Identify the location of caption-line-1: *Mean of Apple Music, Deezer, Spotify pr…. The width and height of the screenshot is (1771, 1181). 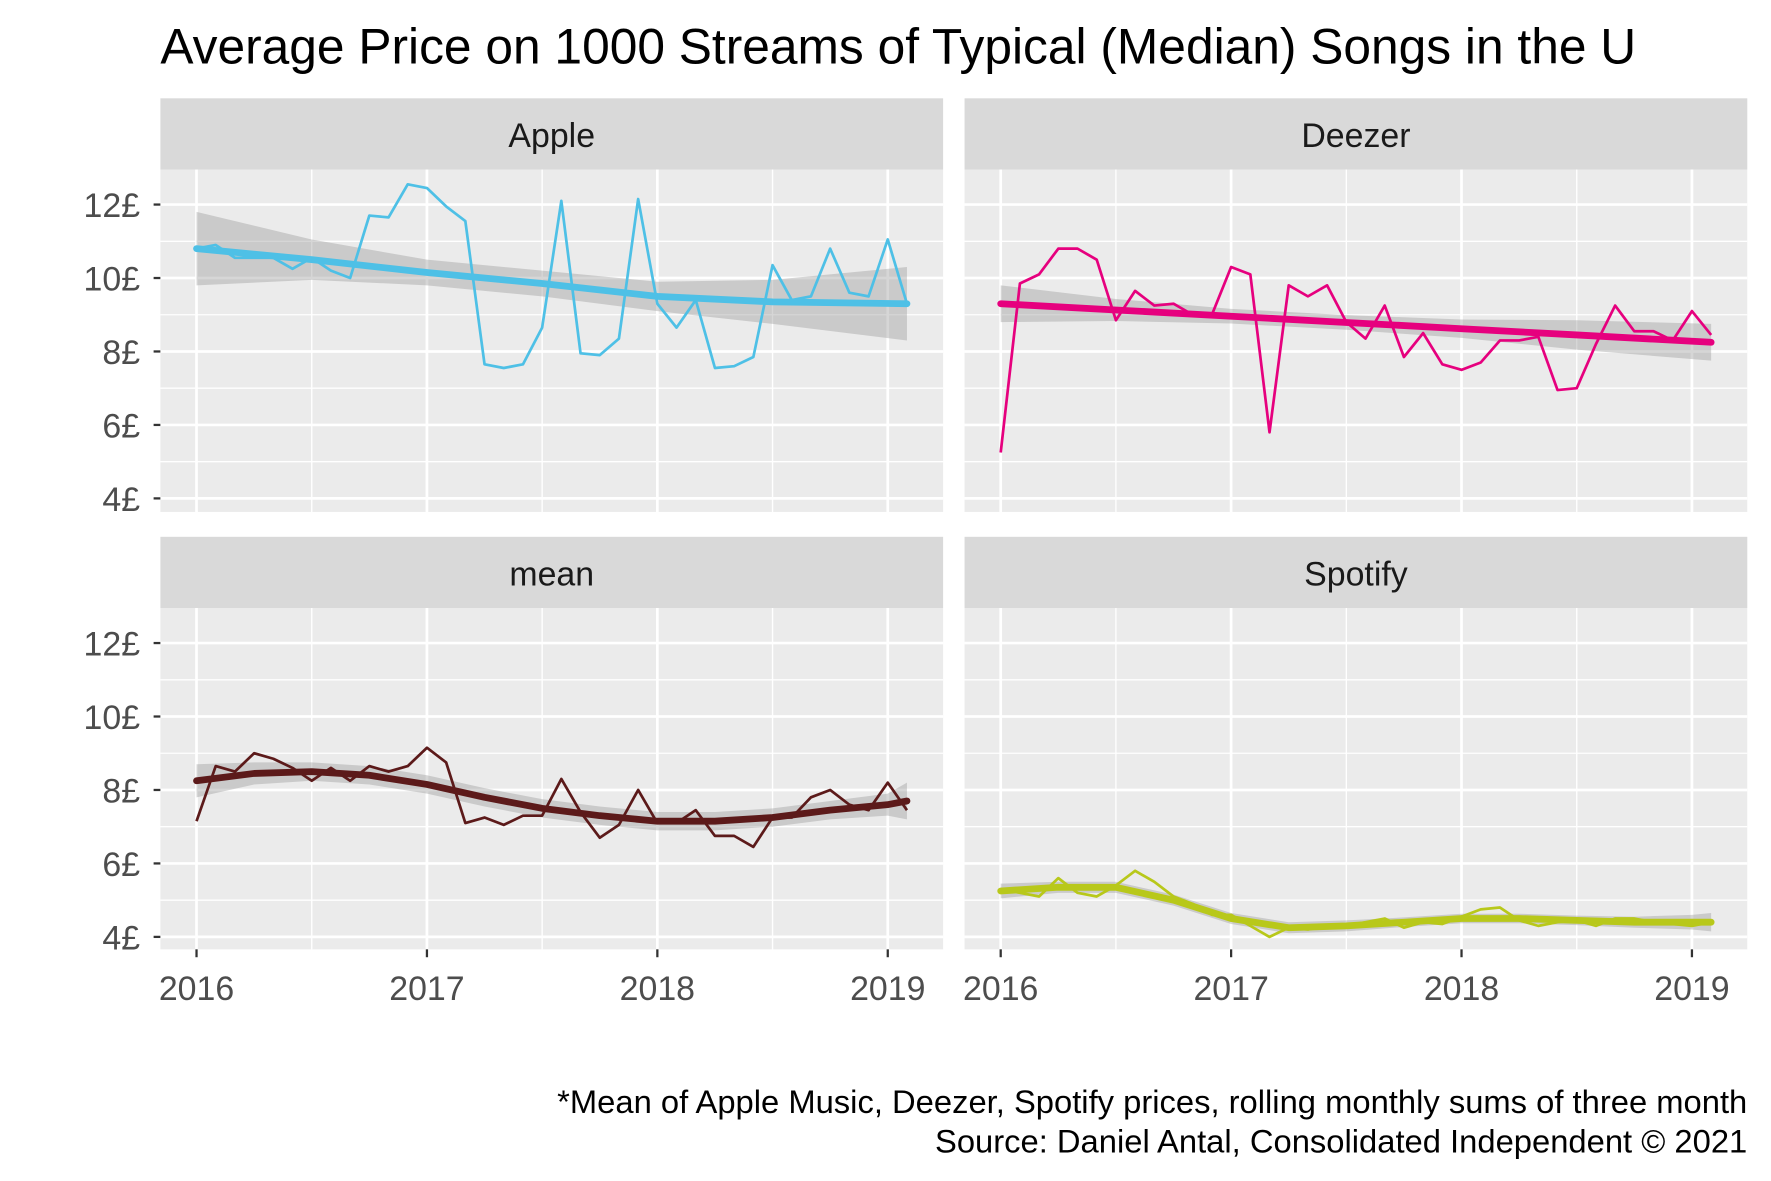
(1152, 1101).